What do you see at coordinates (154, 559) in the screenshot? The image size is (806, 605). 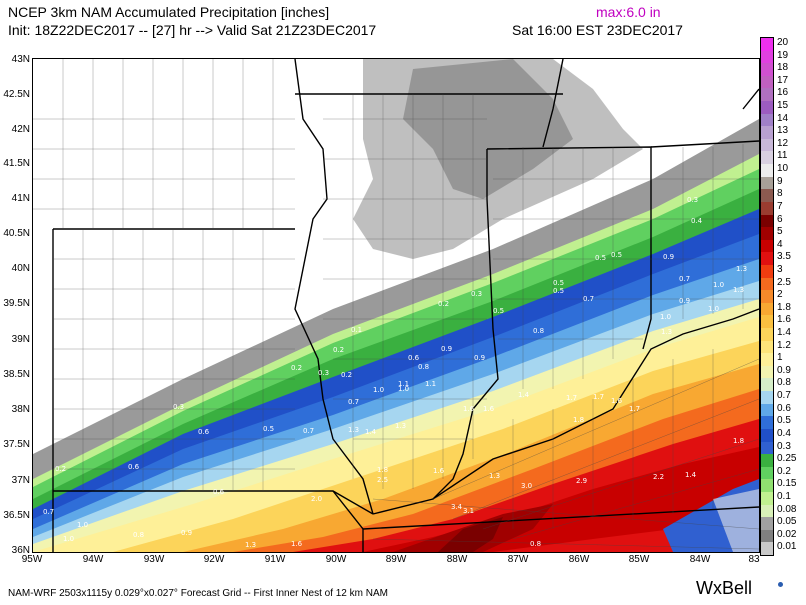 I see `lon-label: 93W` at bounding box center [154, 559].